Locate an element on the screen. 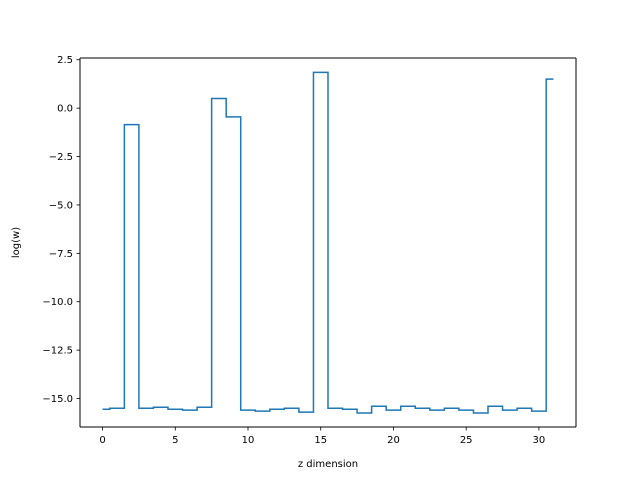  x-tick-label: 0 is located at coordinates (102, 440).